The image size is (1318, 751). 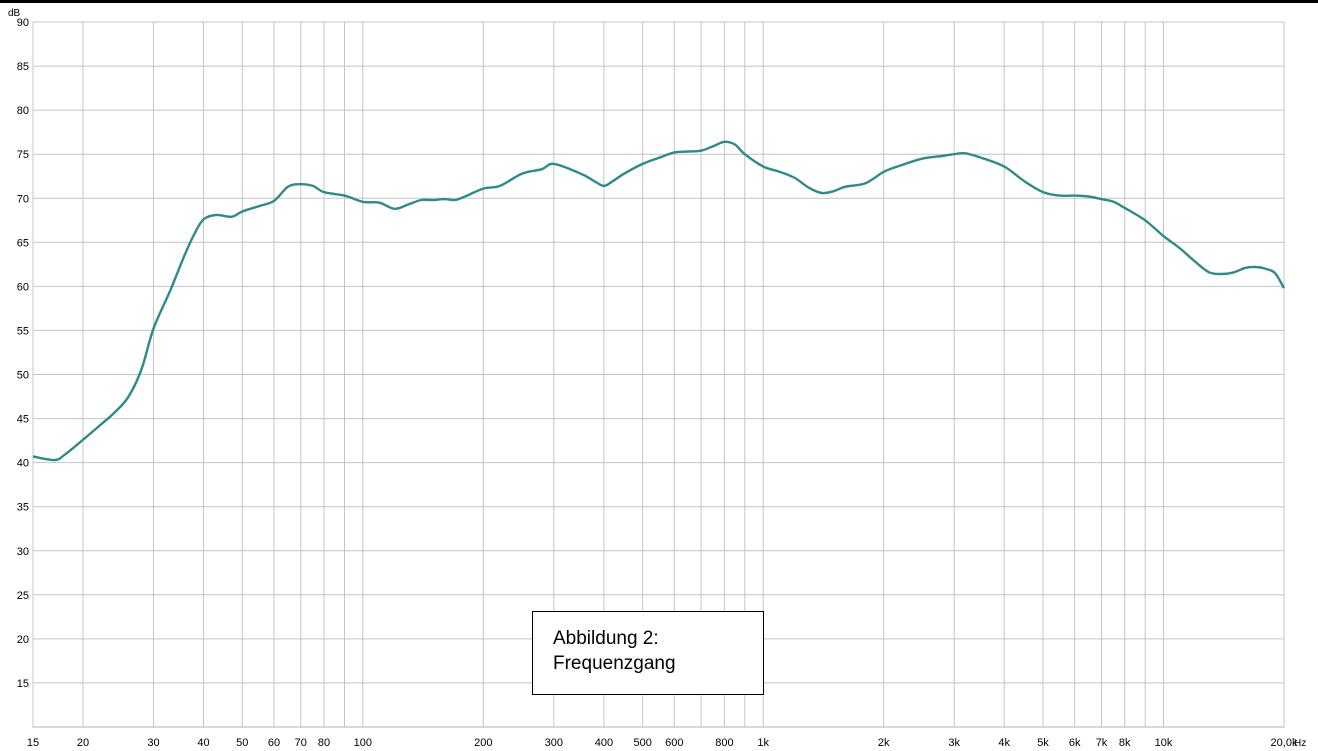 I want to click on x-tick-label: 2k, so click(x=884, y=743).